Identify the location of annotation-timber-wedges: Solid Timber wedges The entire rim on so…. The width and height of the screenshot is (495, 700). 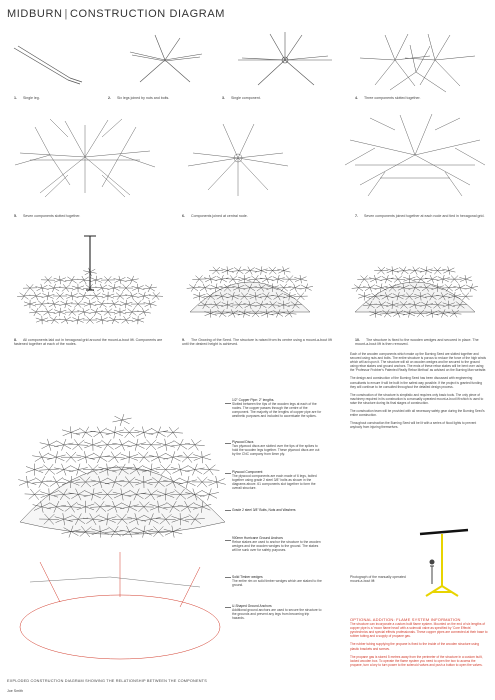
(277, 581).